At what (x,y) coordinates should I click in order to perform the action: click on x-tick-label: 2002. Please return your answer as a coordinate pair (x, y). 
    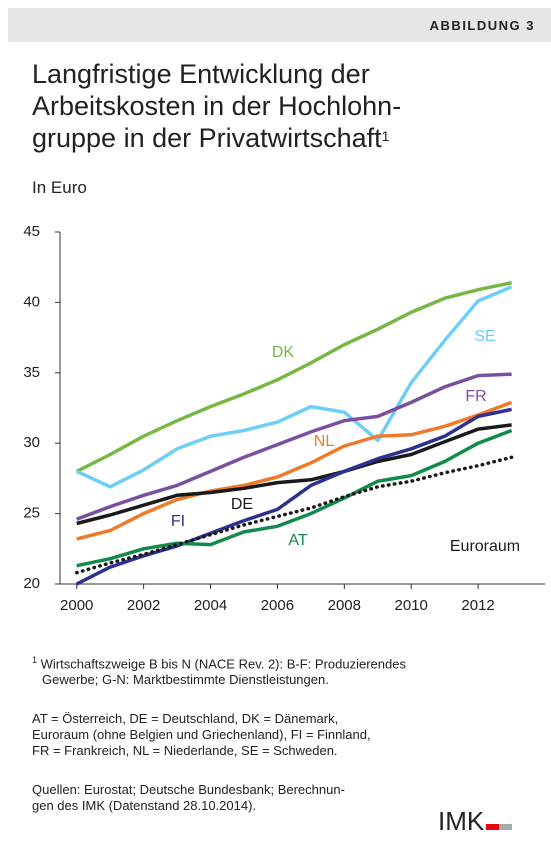
    Looking at the image, I should click on (143, 605).